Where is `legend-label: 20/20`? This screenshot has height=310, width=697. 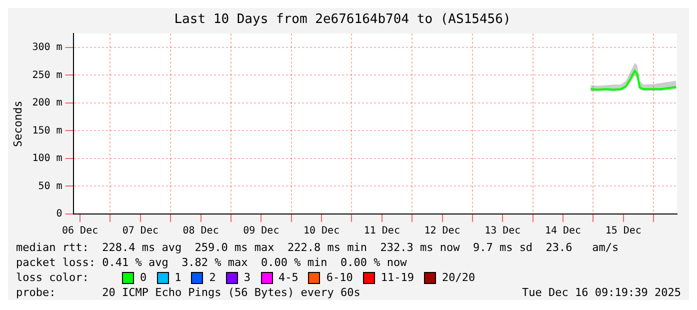
legend-label: 20/20 is located at coordinates (459, 277).